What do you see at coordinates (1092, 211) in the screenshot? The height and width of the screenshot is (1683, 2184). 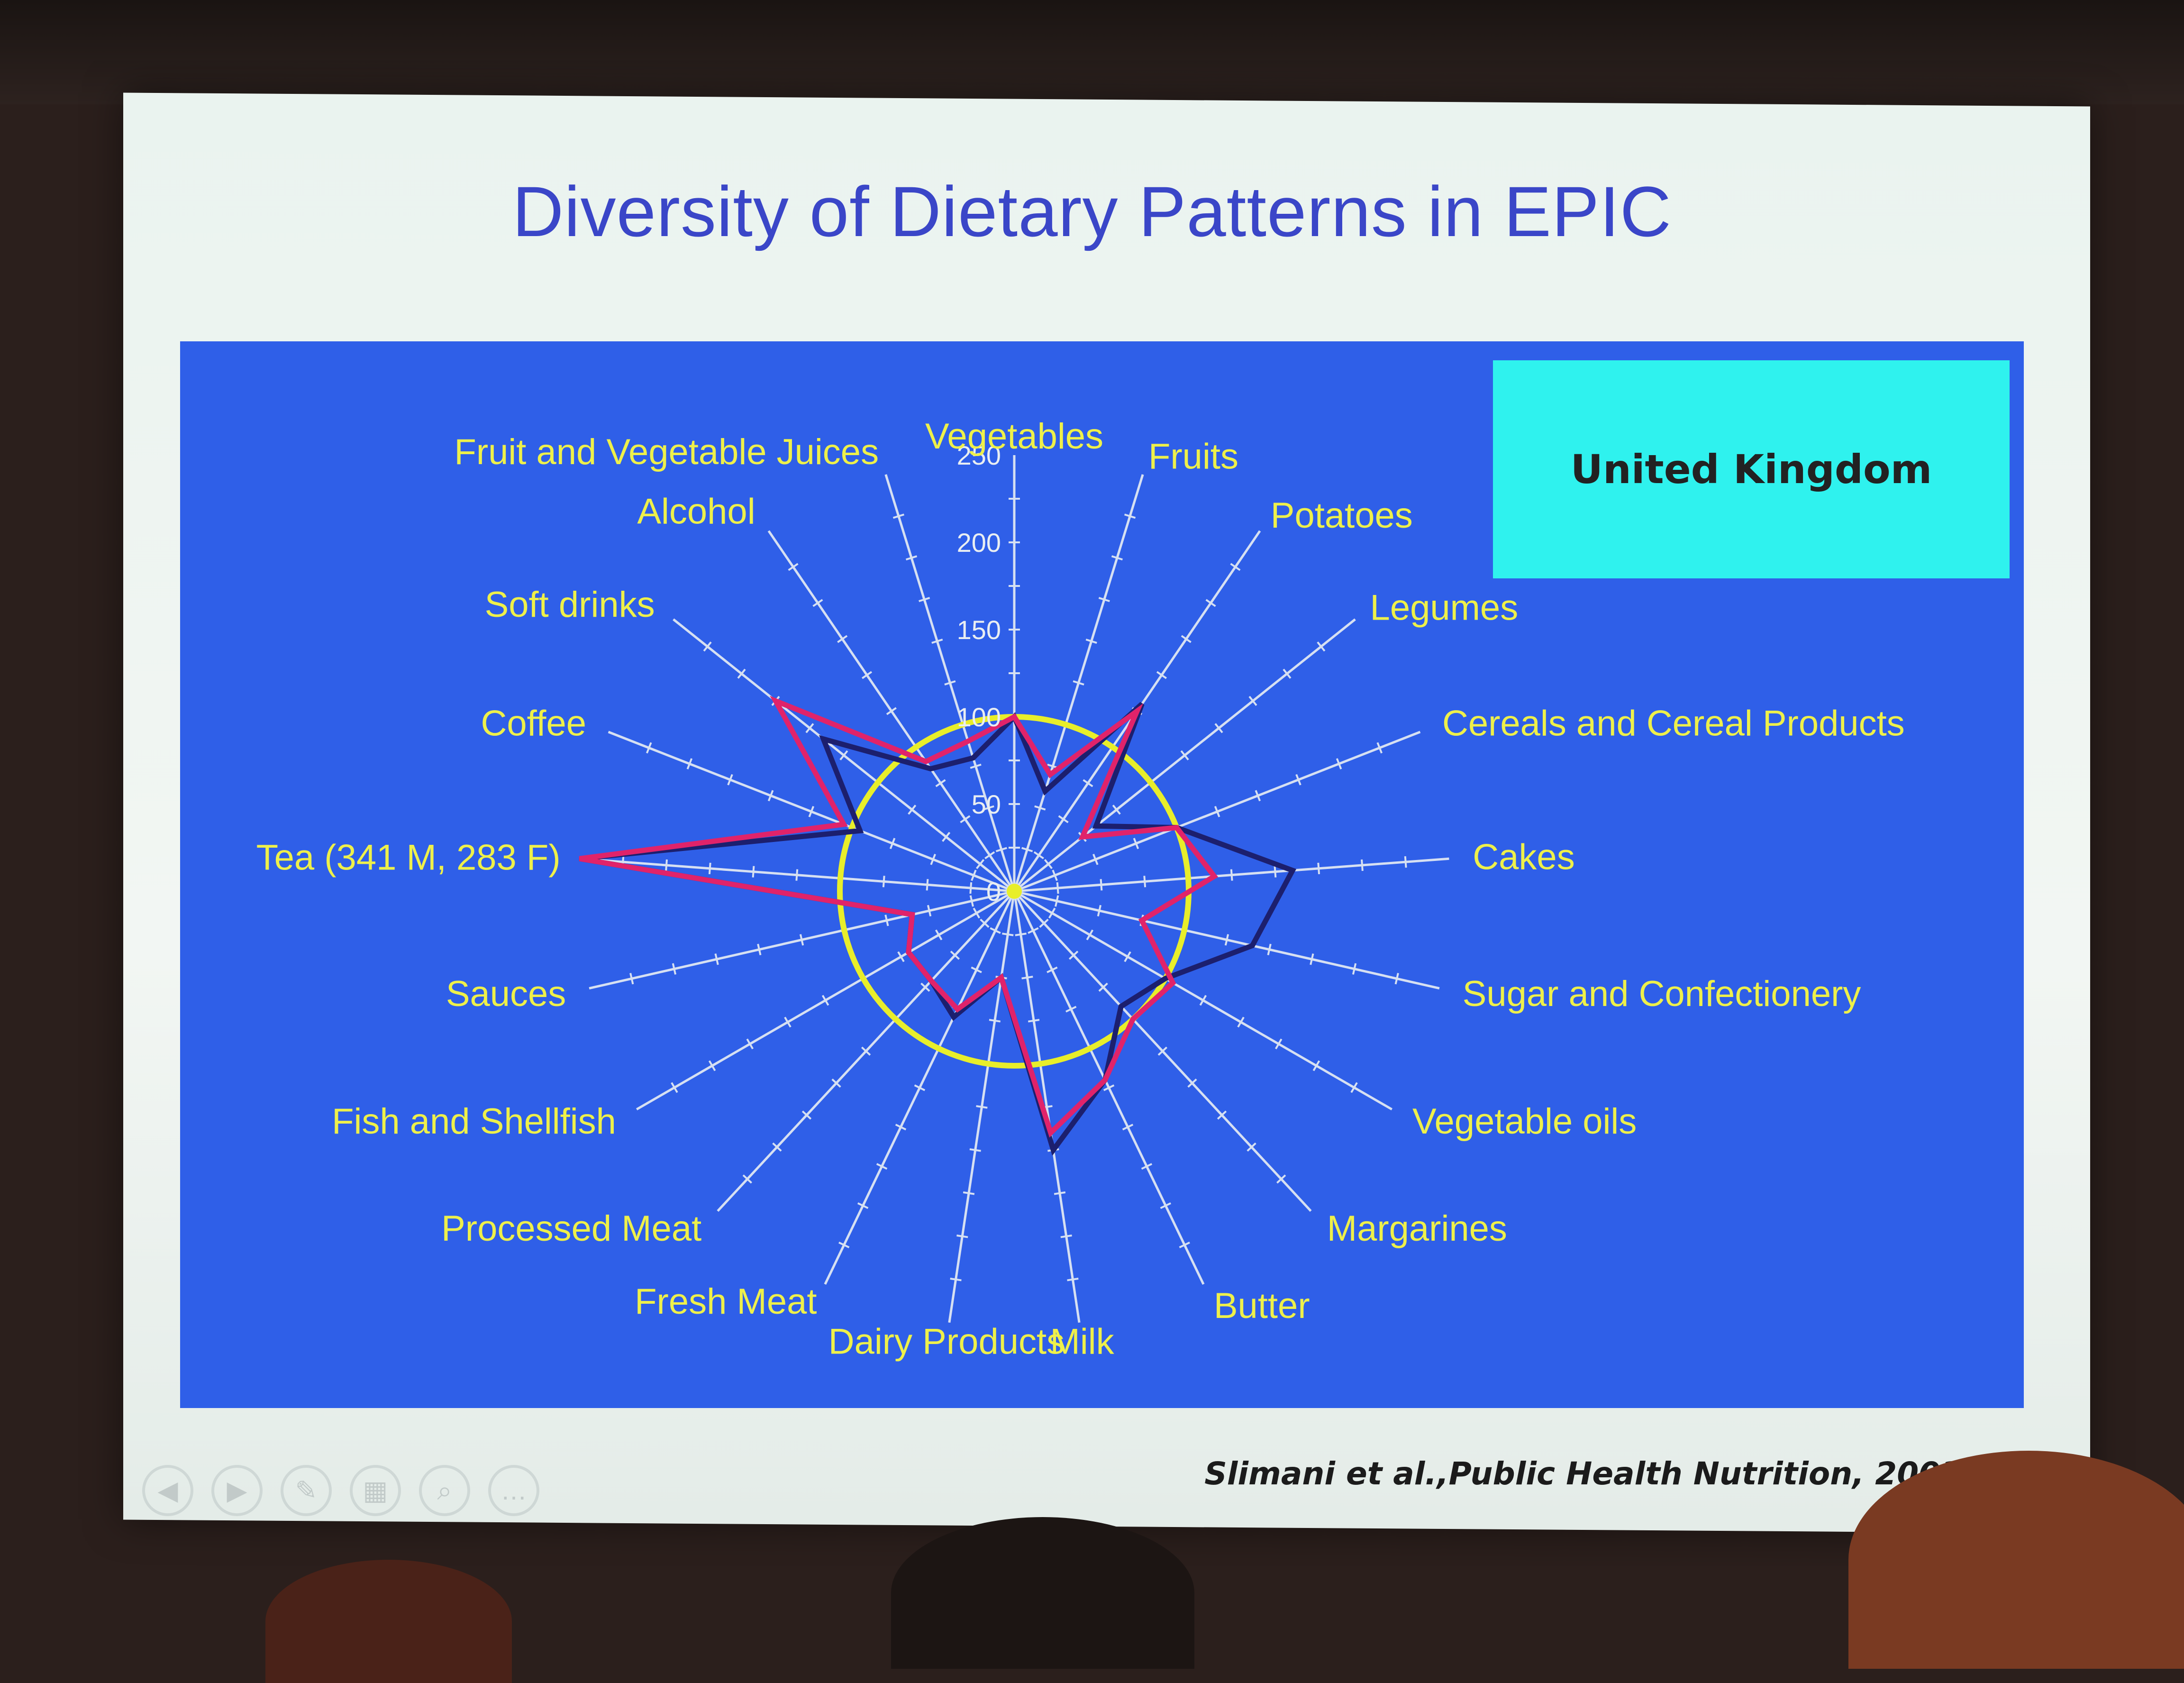 I see `slide-title: Diversity of Dietary Patterns in EPIC` at bounding box center [1092, 211].